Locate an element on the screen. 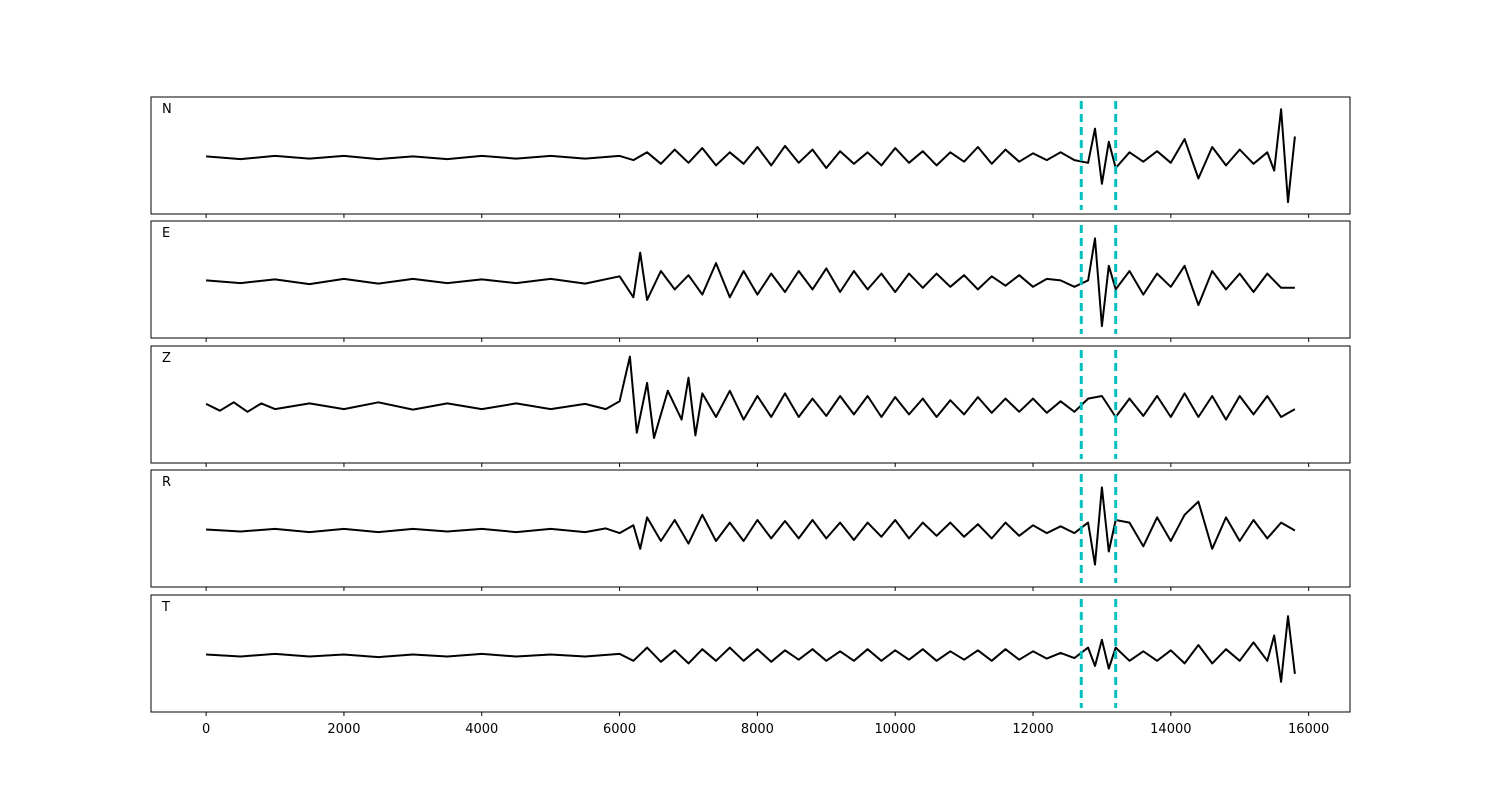 This screenshot has height=800, width=1500. x-tick-label: 2000 is located at coordinates (343, 729).